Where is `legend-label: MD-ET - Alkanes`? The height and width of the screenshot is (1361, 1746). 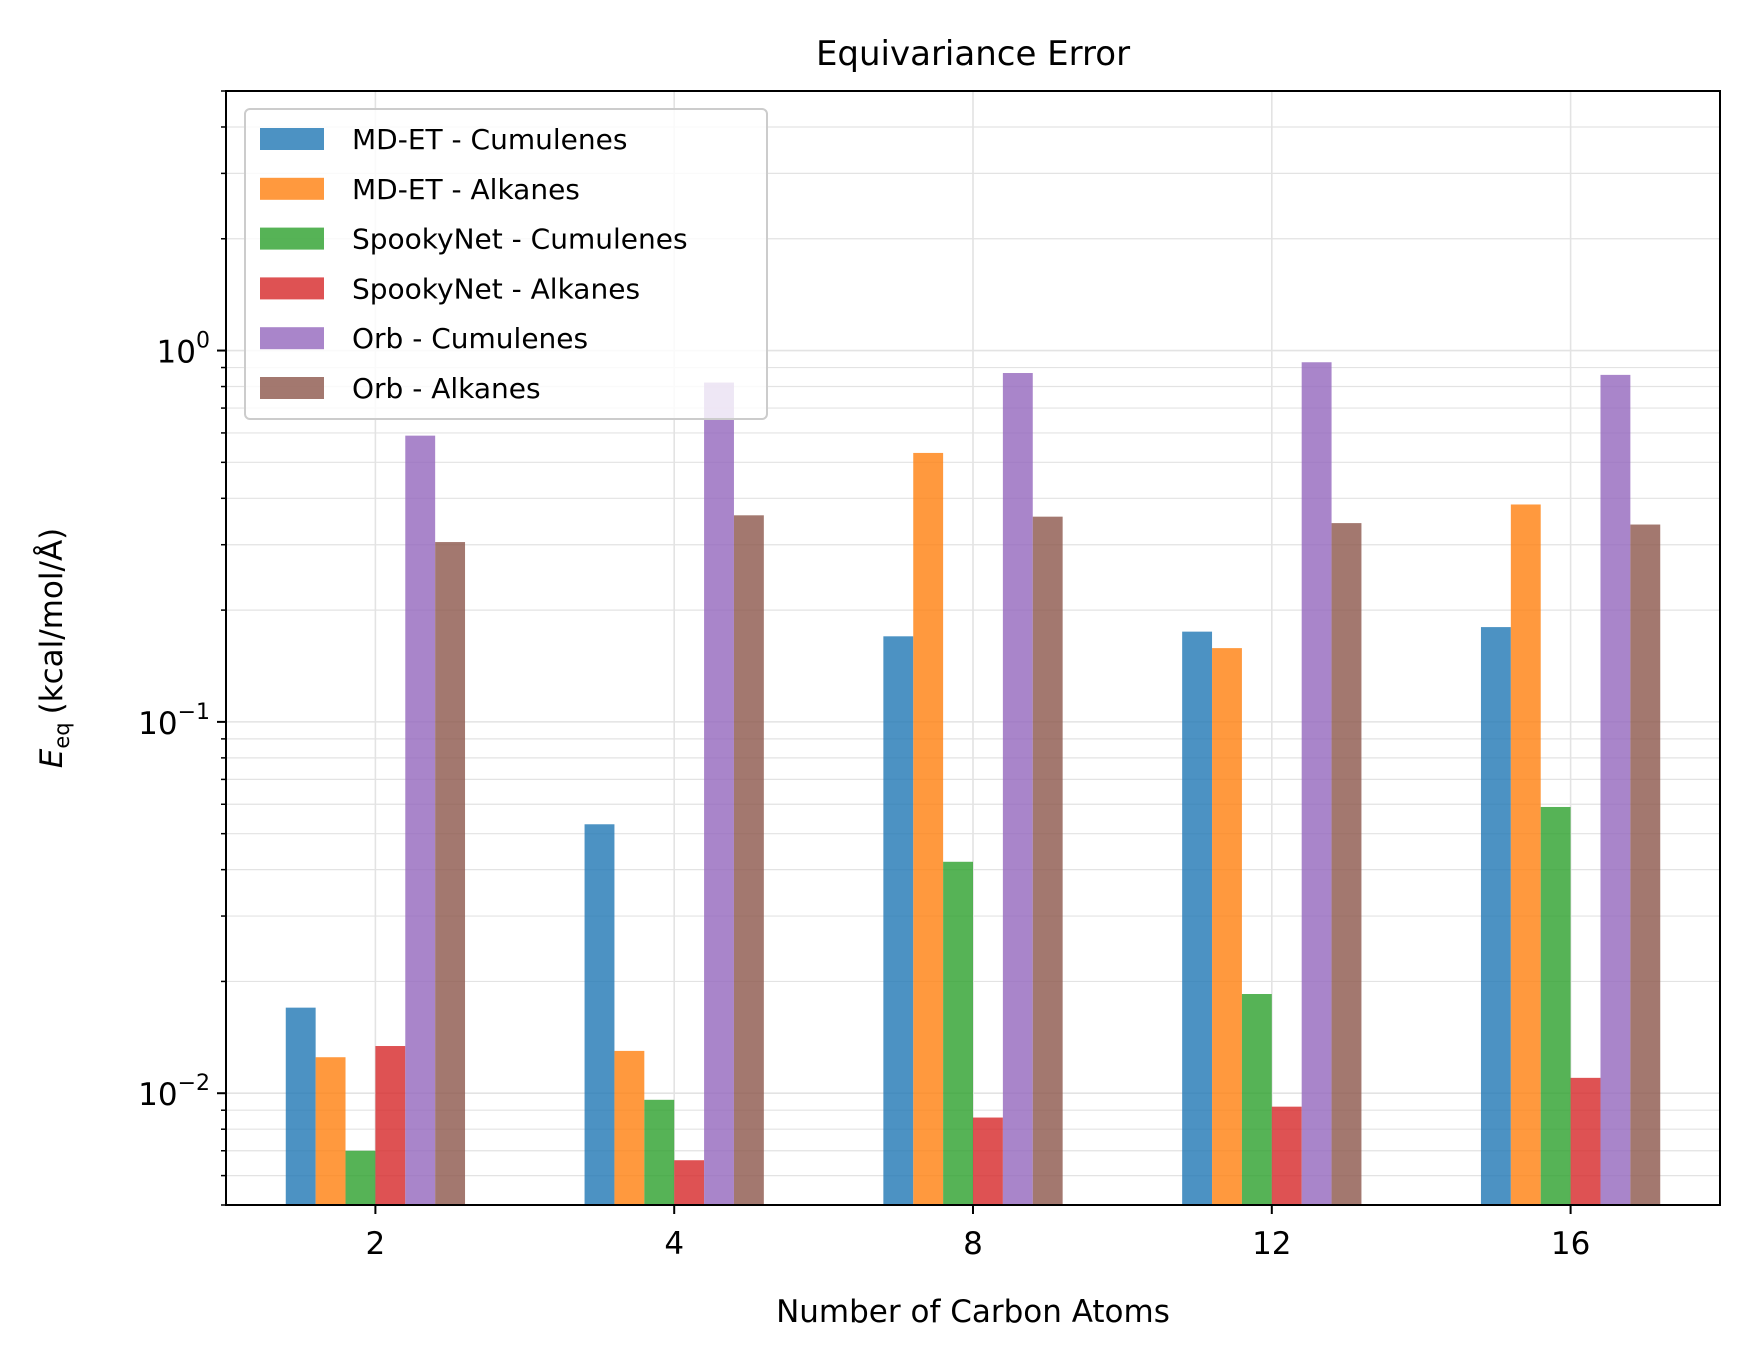 legend-label: MD-ET - Alkanes is located at coordinates (466, 189).